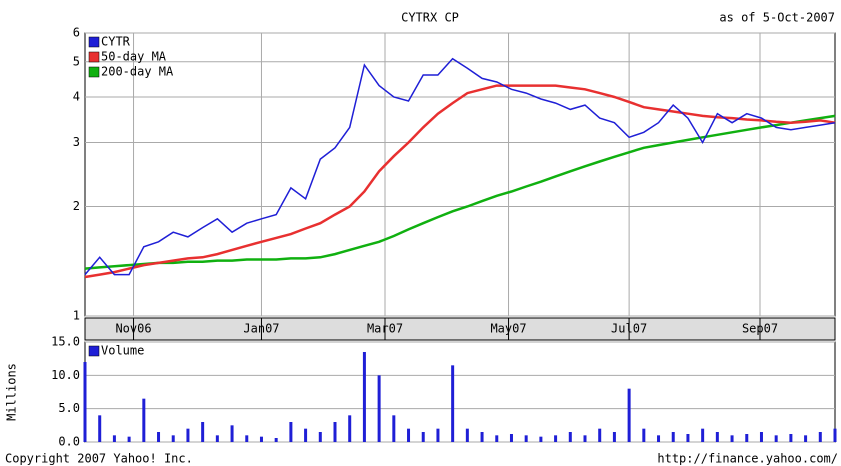  Describe the element at coordinates (460, 329) in the screenshot. I see `date-band` at that location.